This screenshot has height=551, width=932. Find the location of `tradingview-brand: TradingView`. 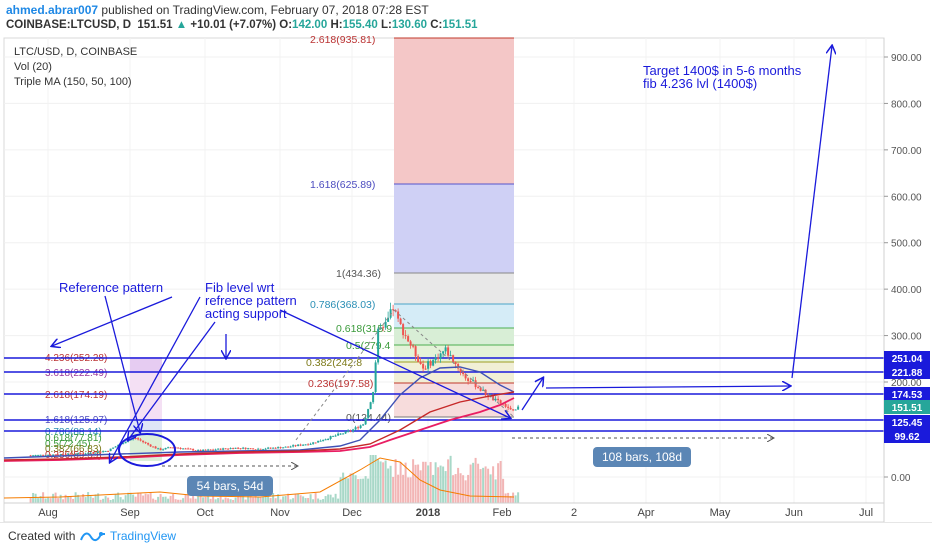

tradingview-brand: TradingView is located at coordinates (143, 536).